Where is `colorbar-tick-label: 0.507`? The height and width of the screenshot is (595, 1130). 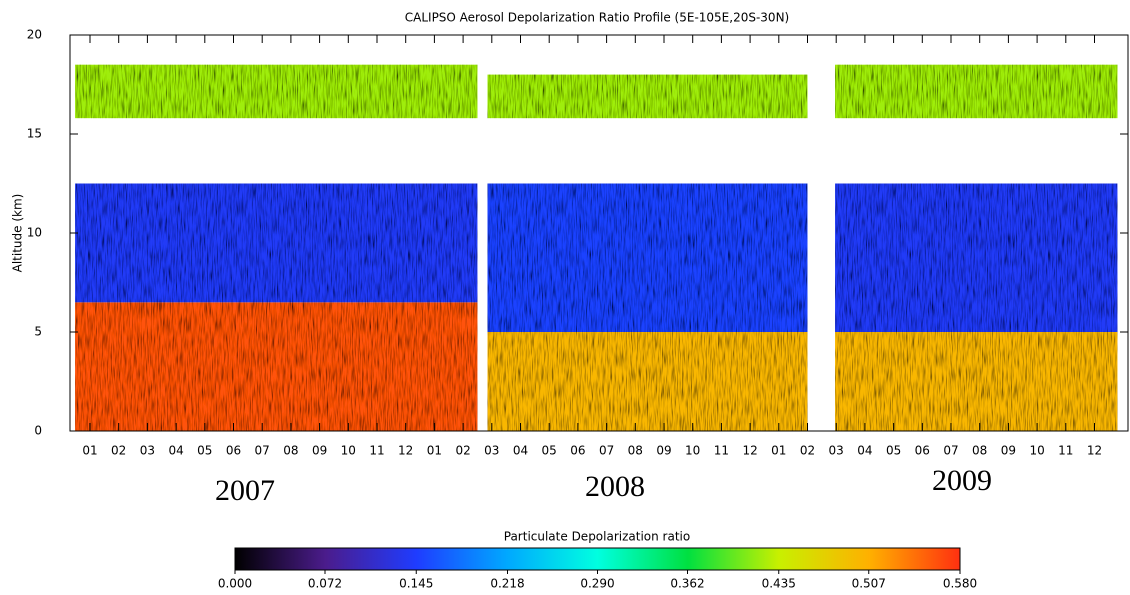 colorbar-tick-label: 0.507 is located at coordinates (869, 584).